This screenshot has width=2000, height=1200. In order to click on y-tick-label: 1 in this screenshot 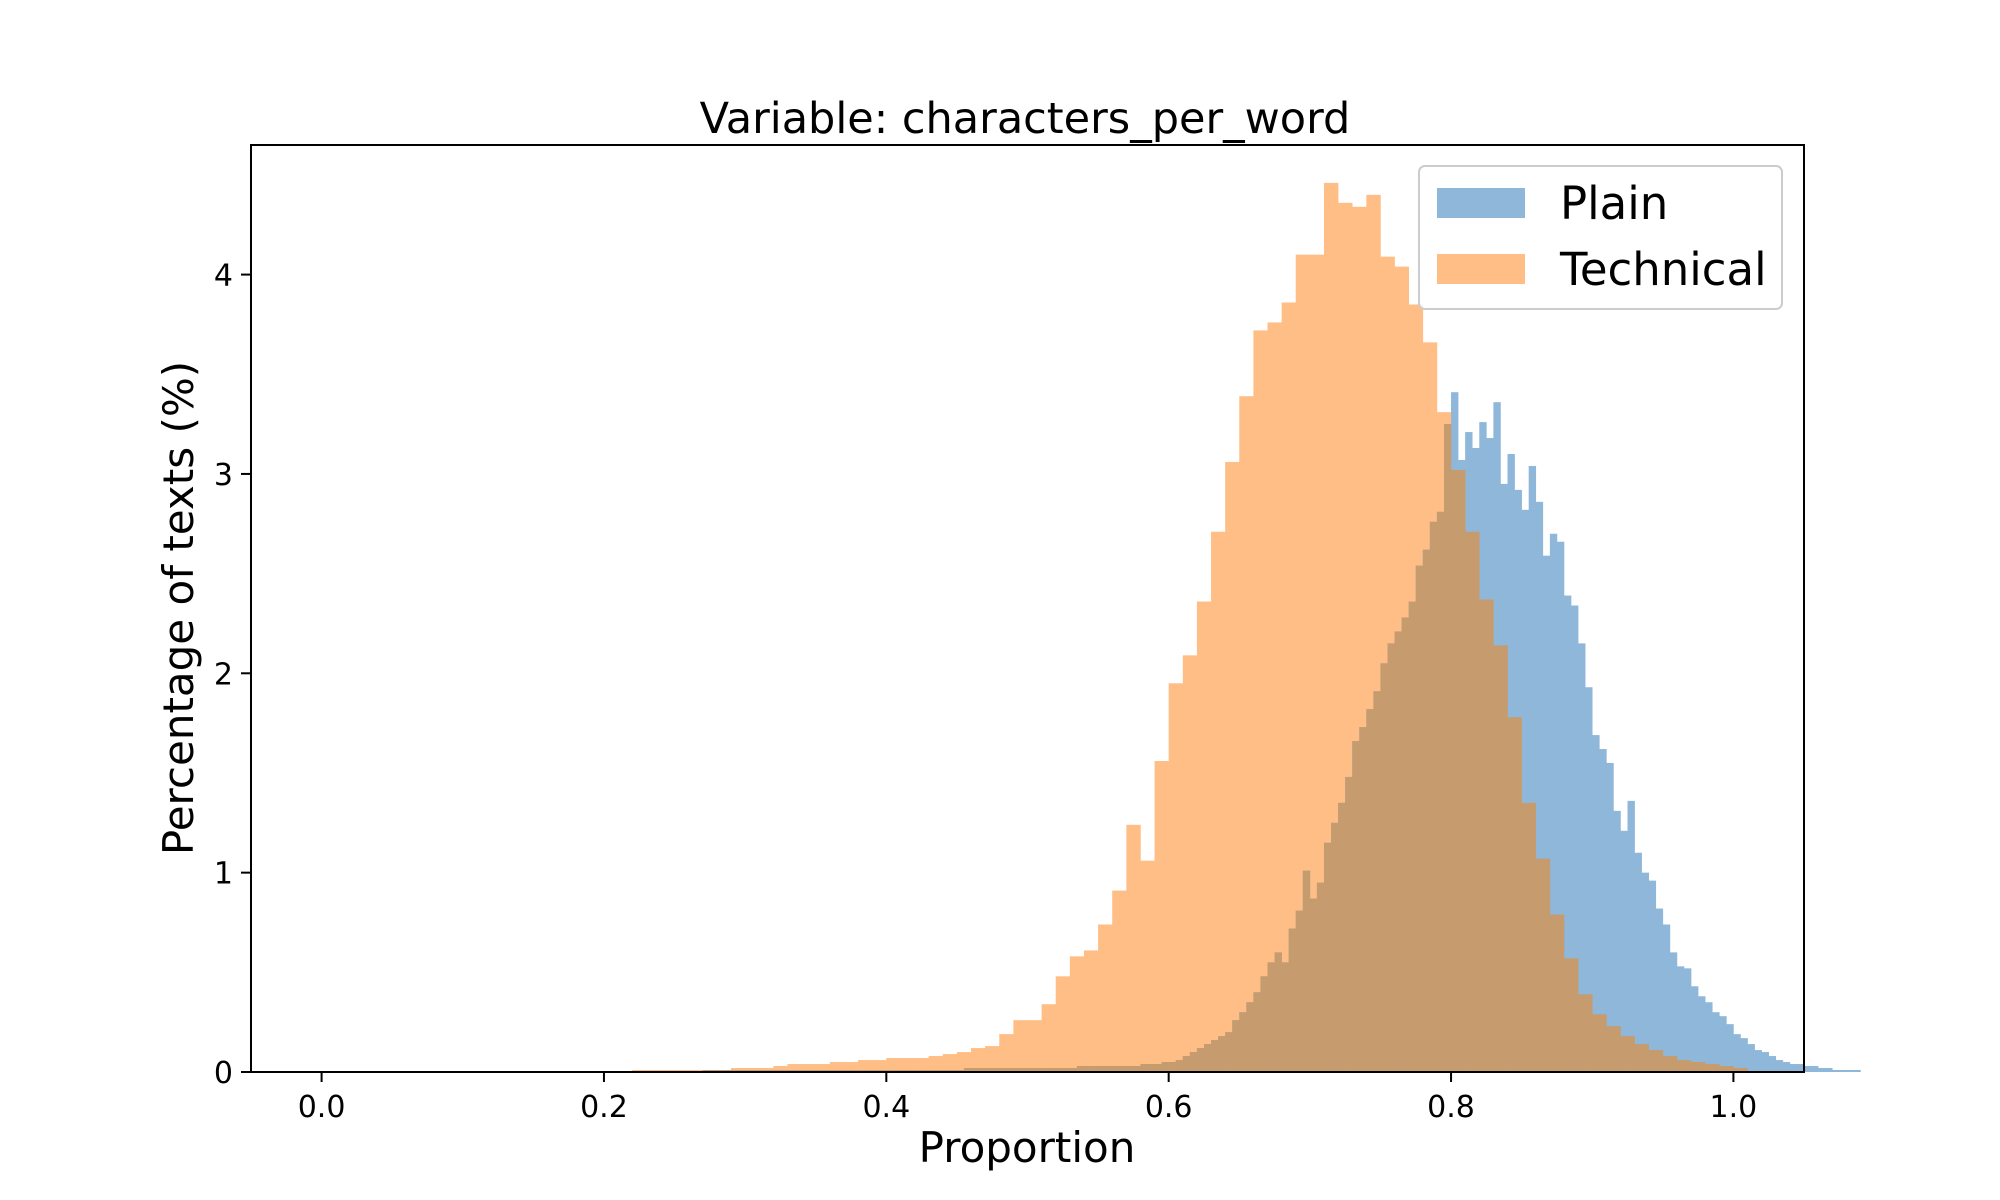, I will do `click(223, 874)`.